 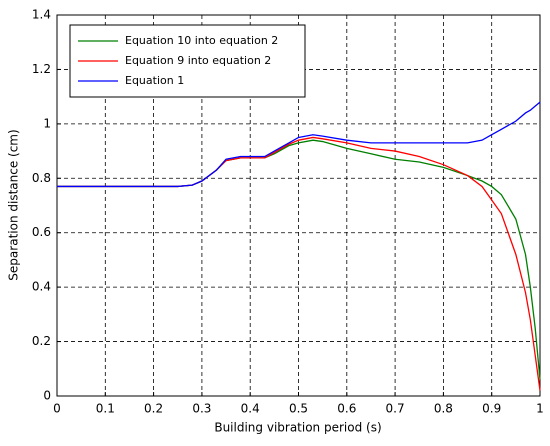 What do you see at coordinates (41, 178) in the screenshot?
I see `y-tick-label: 0.8` at bounding box center [41, 178].